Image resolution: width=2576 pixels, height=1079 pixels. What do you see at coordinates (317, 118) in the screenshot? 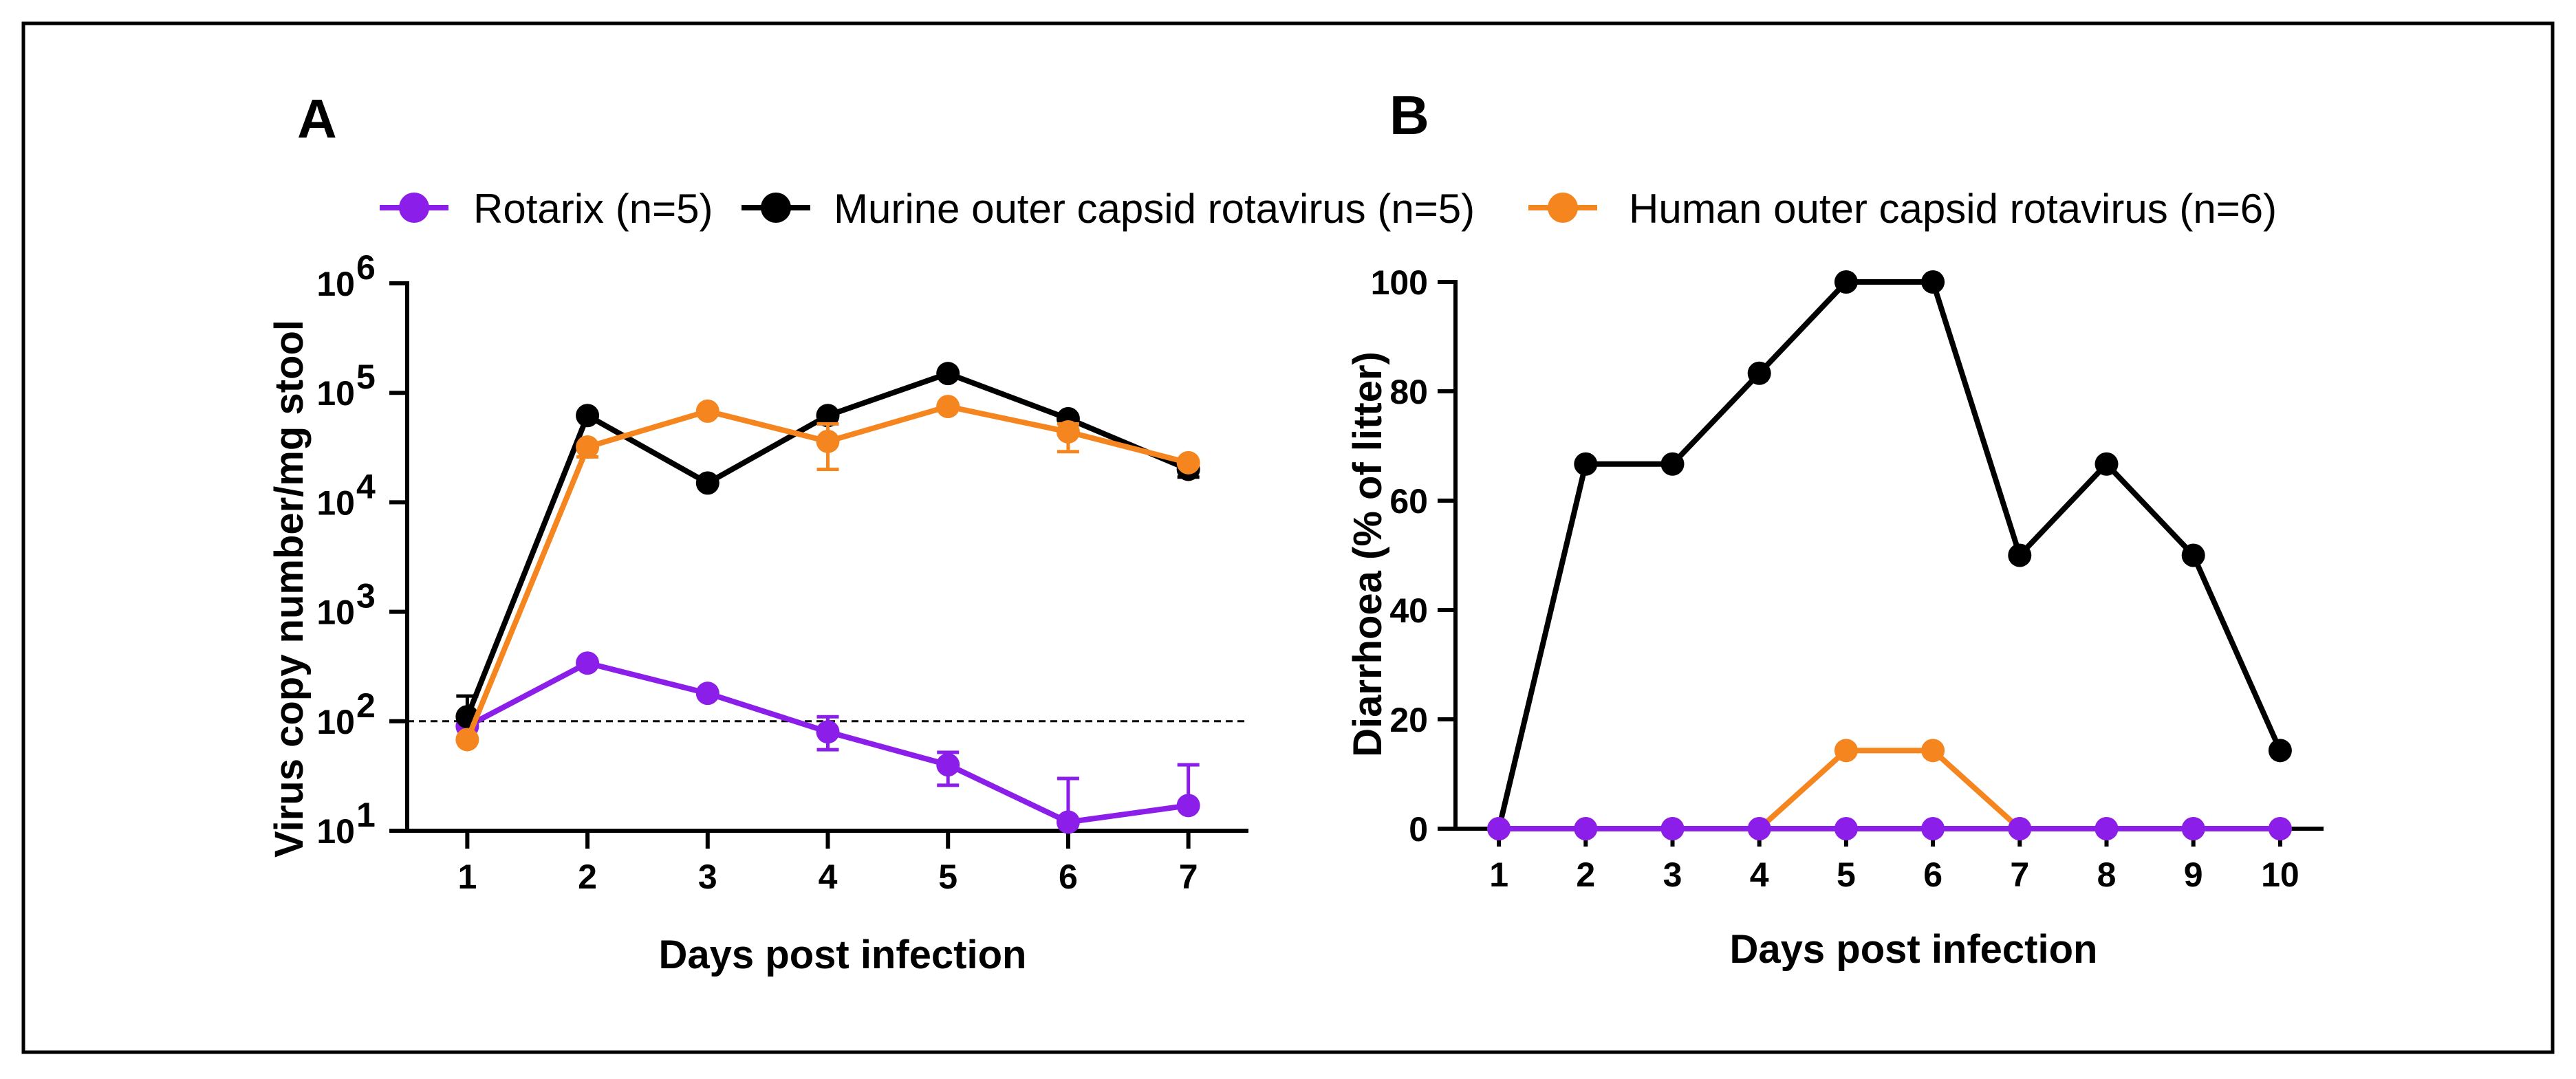
I see `panel-label-a: A` at bounding box center [317, 118].